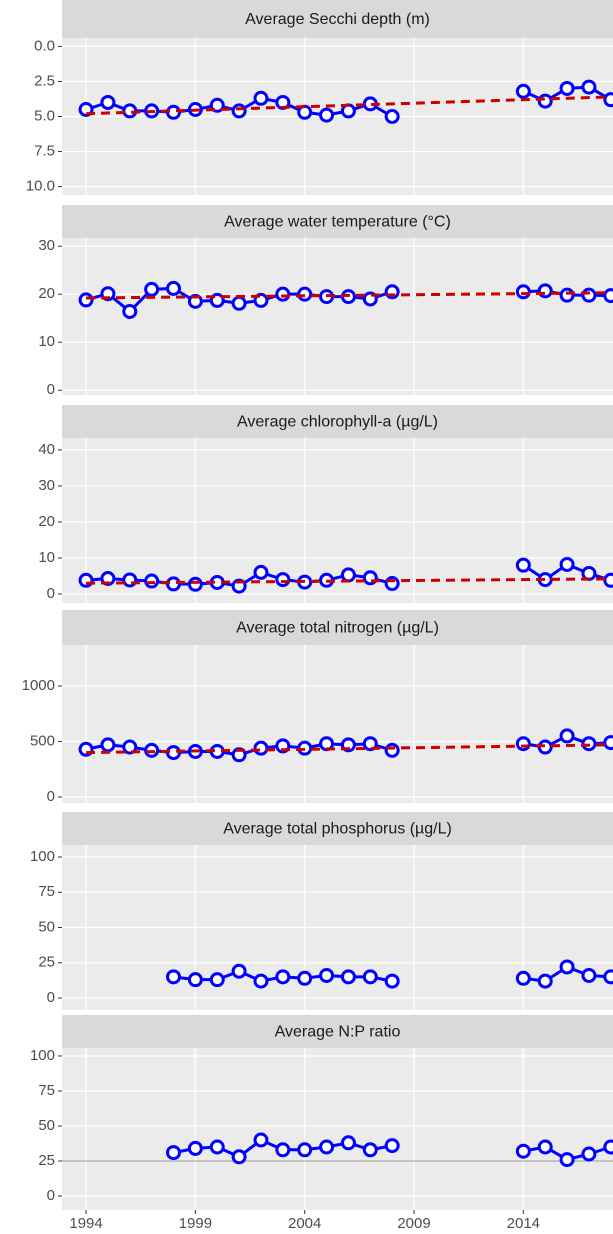 The height and width of the screenshot is (1234, 613). I want to click on strip-title: Average Secchi depth (m), so click(337, 19).